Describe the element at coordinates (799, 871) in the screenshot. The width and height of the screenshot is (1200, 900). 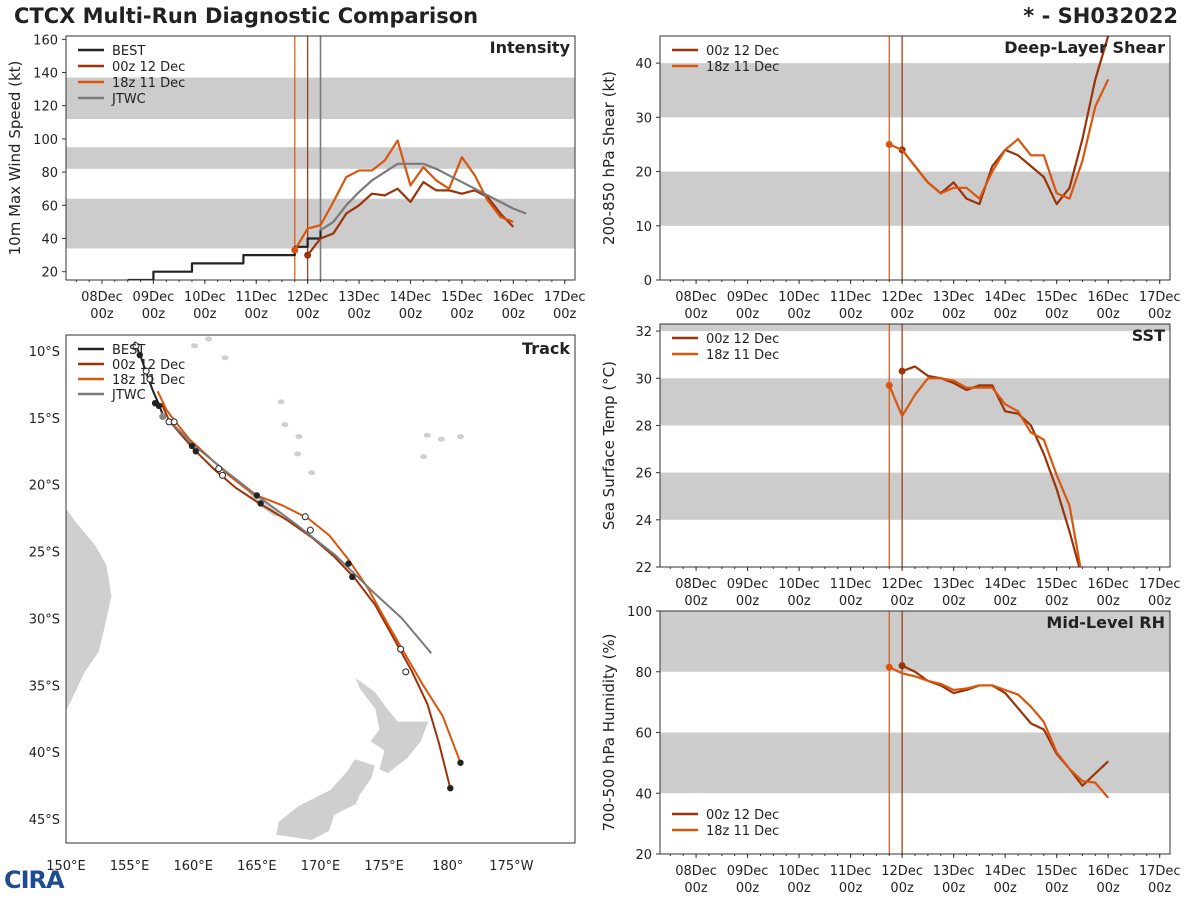
I see `x-tick-label: 10Dec` at that location.